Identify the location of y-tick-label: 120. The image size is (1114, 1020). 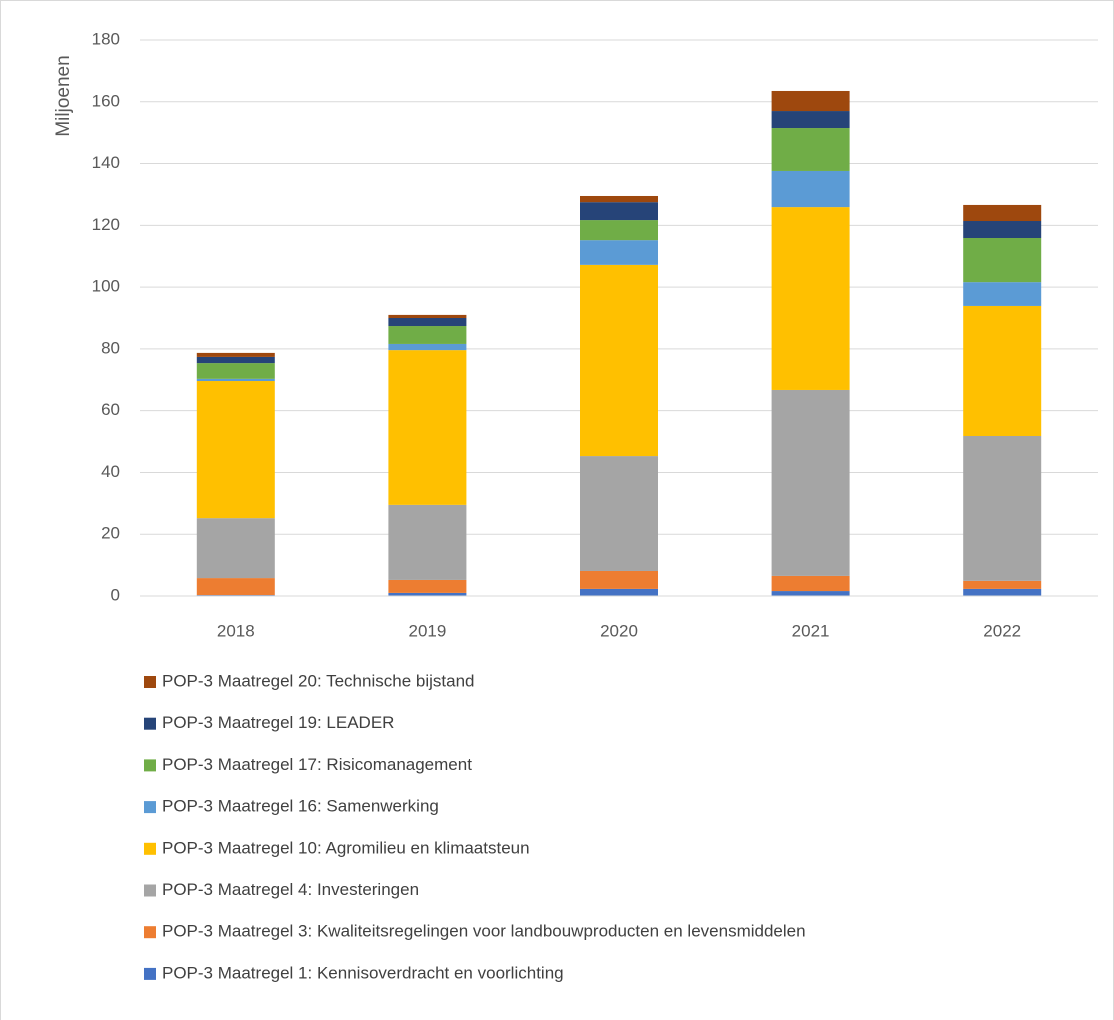
(106, 224).